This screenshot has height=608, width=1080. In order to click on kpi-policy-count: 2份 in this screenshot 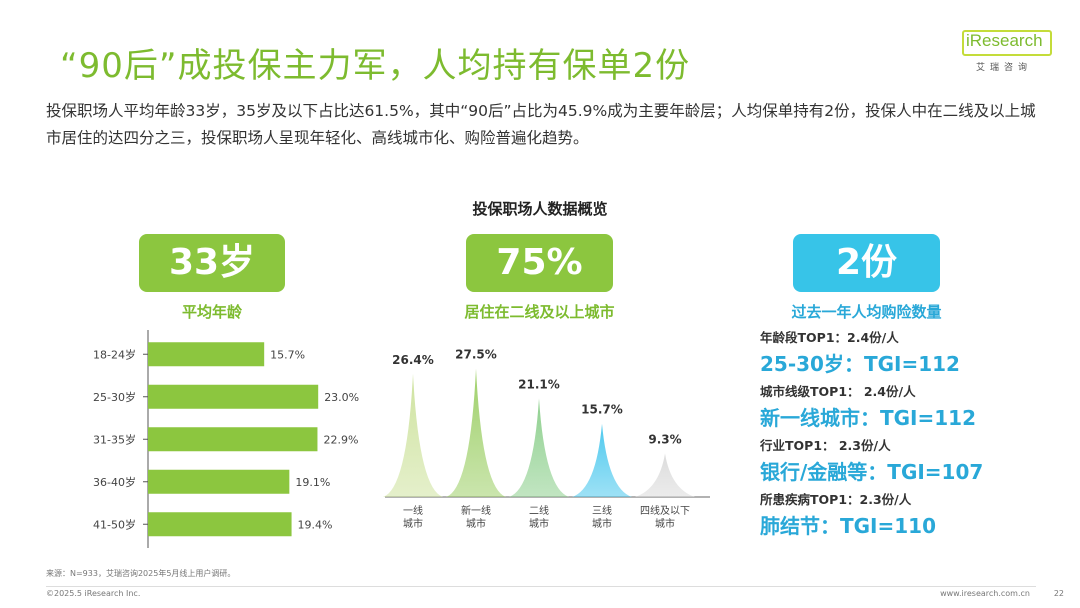, I will do `click(866, 263)`.